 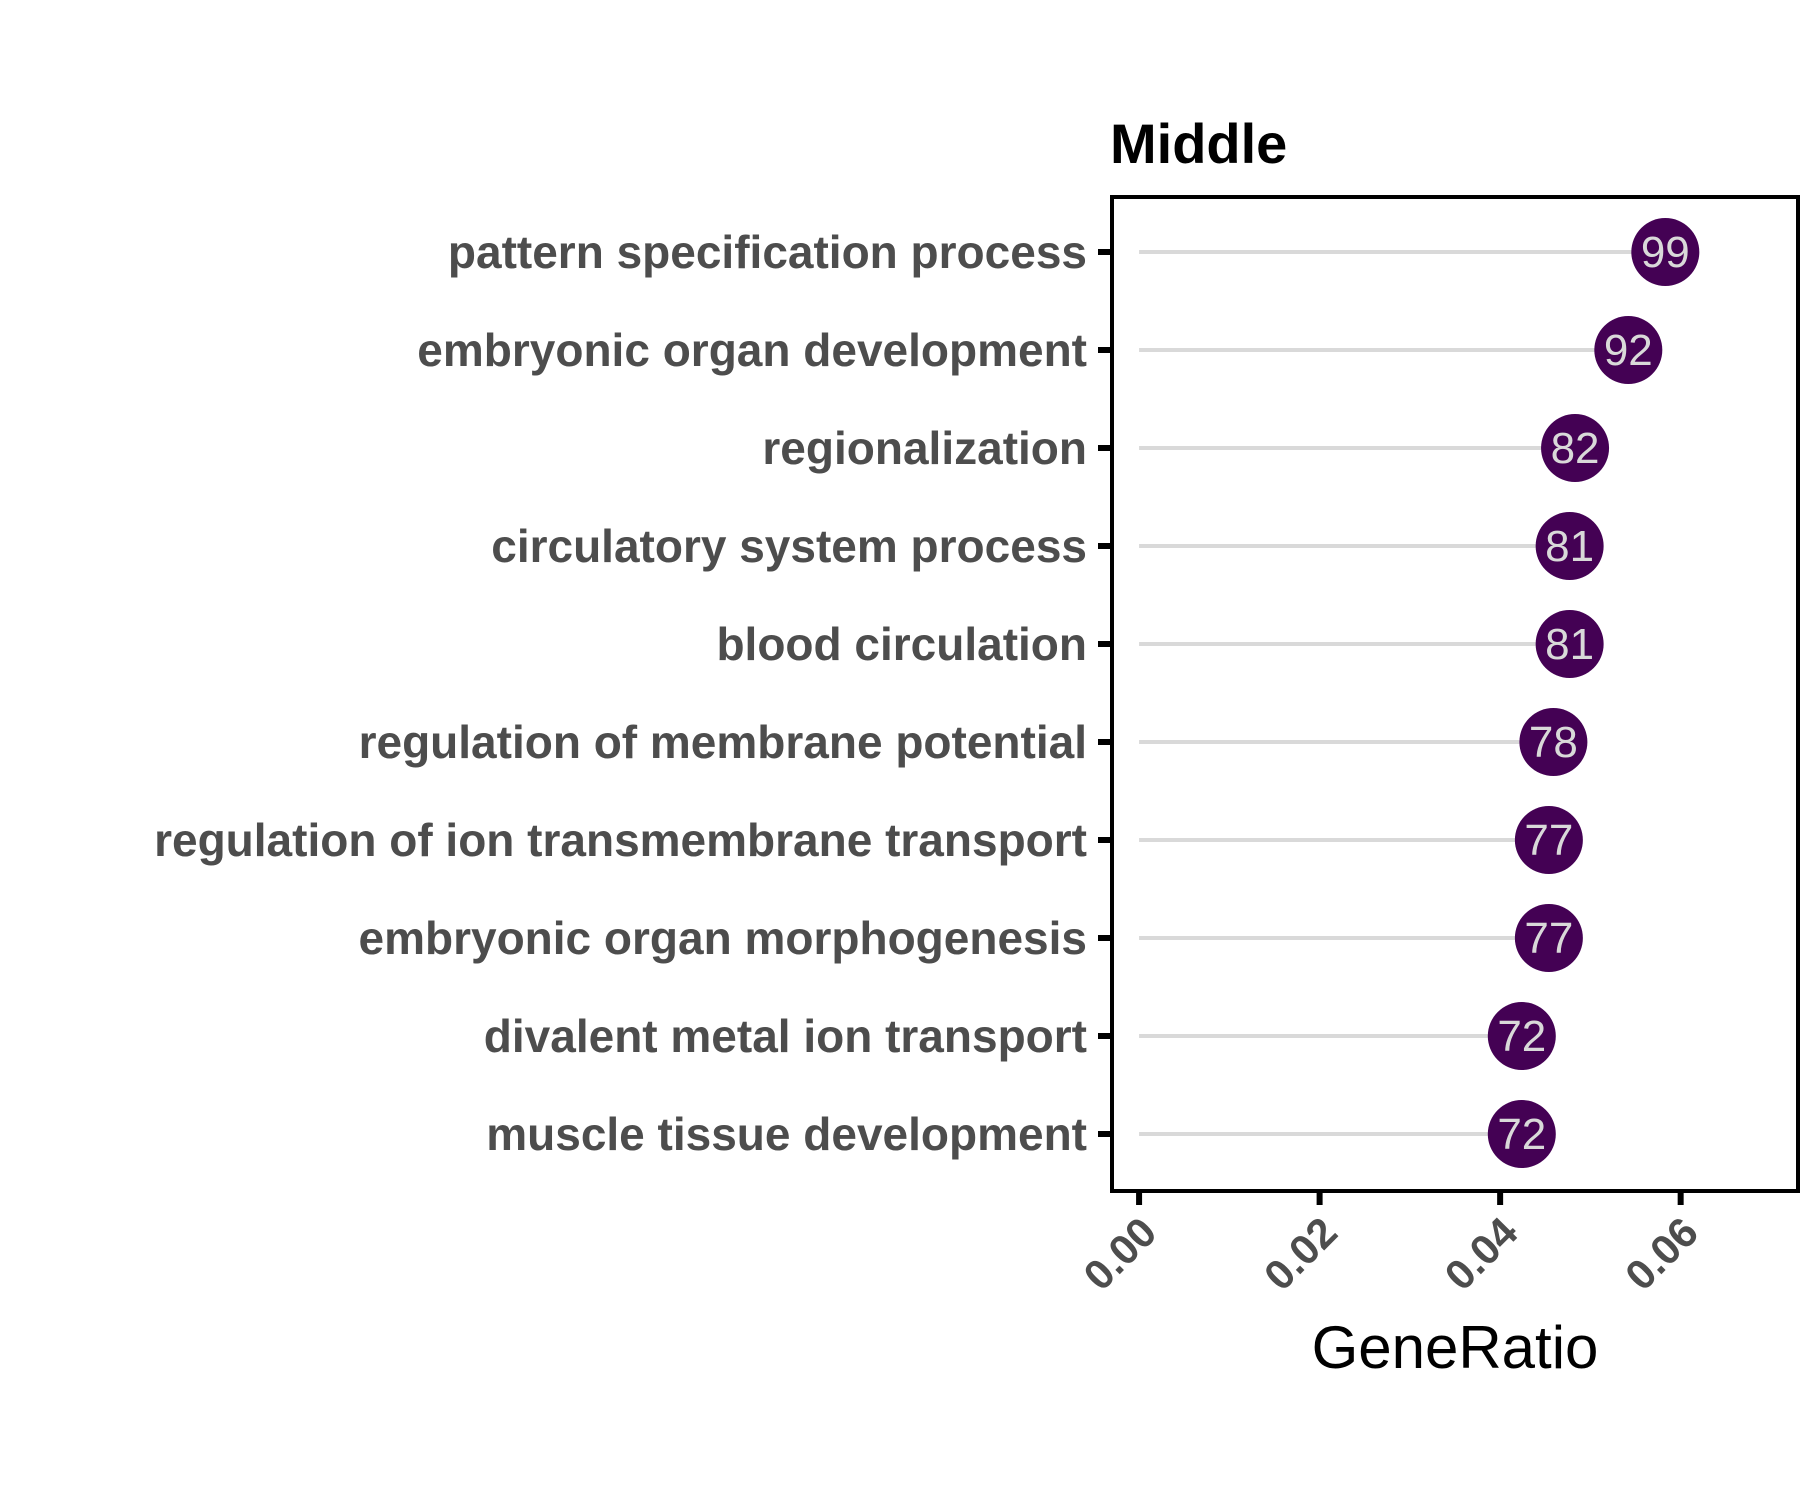 What do you see at coordinates (1300, 1253) in the screenshot?
I see `x-tick-label: 0.02` at bounding box center [1300, 1253].